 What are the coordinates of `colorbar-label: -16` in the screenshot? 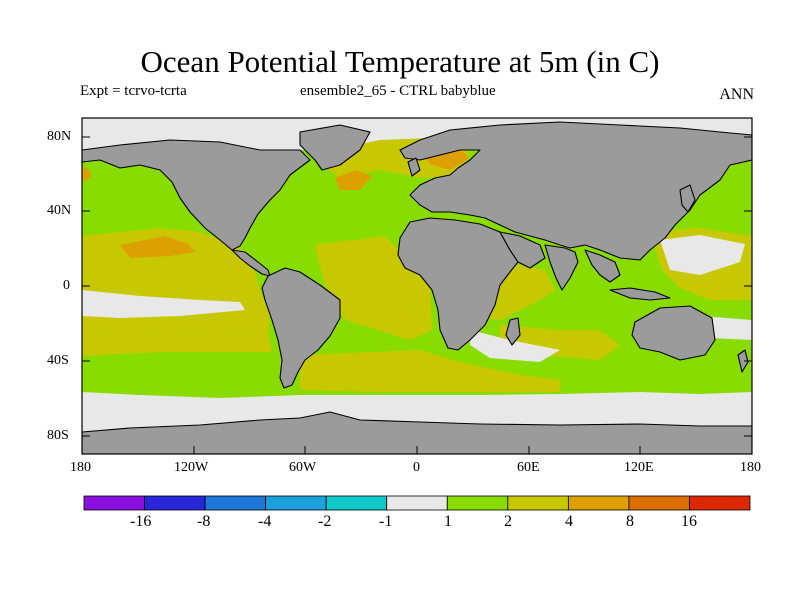 It's located at (141, 521).